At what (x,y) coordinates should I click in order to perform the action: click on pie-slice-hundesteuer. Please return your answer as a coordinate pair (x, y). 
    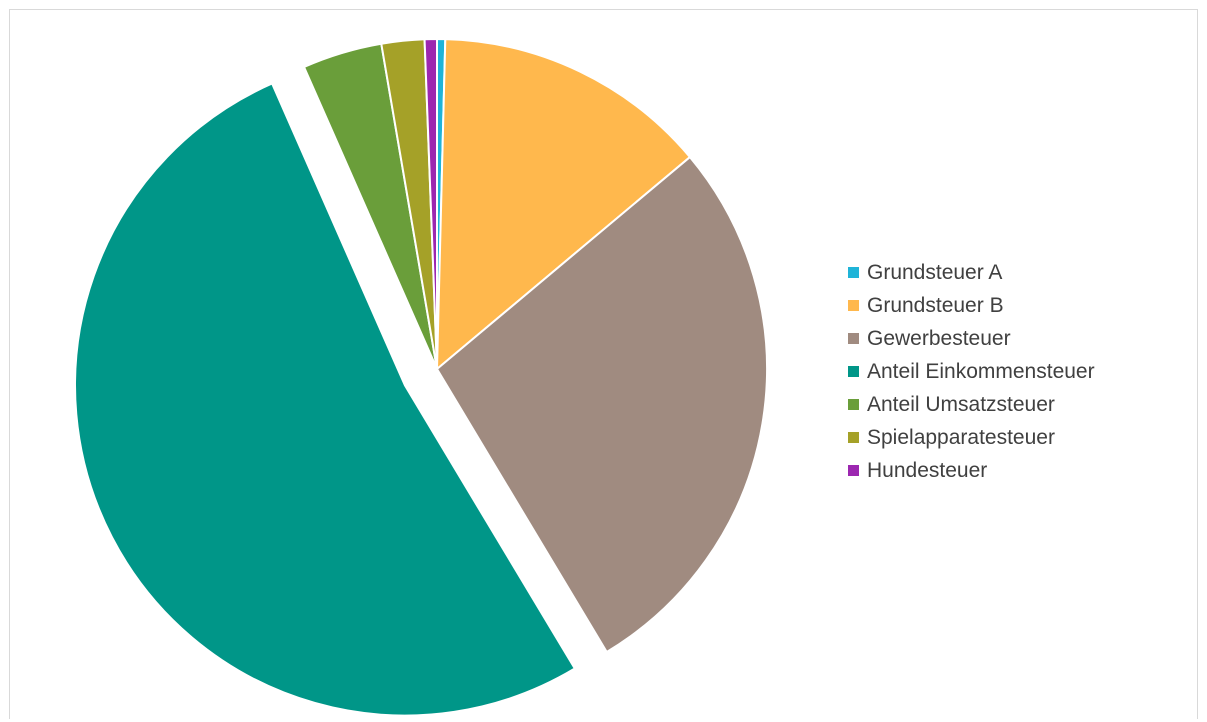
    Looking at the image, I should click on (430, 203).